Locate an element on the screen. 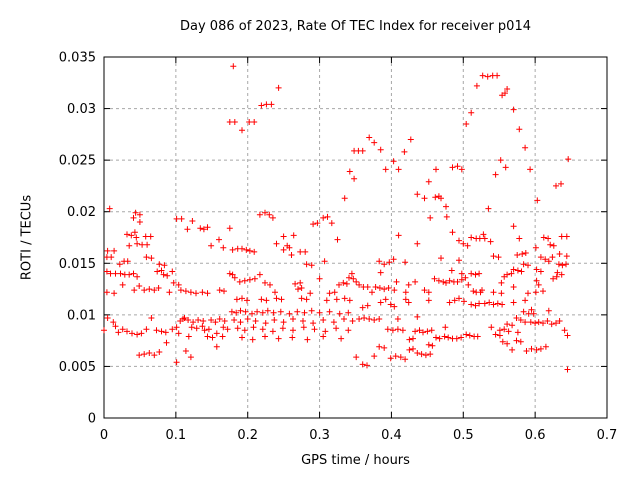 The width and height of the screenshot is (640, 480). x-axis-label: GPS time / hours is located at coordinates (355, 460).